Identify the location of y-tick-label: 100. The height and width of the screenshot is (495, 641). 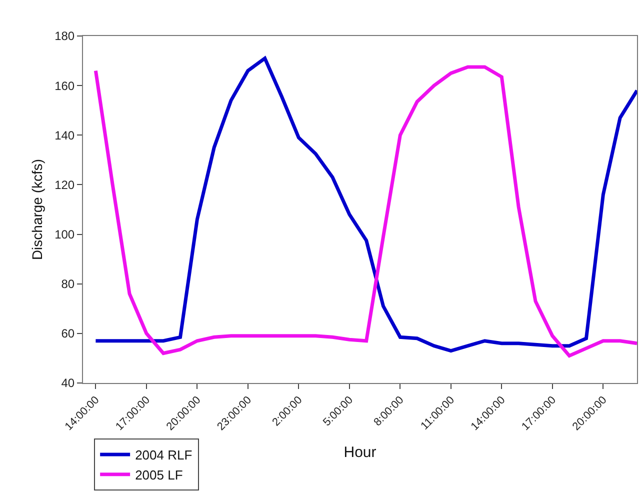
(64, 234).